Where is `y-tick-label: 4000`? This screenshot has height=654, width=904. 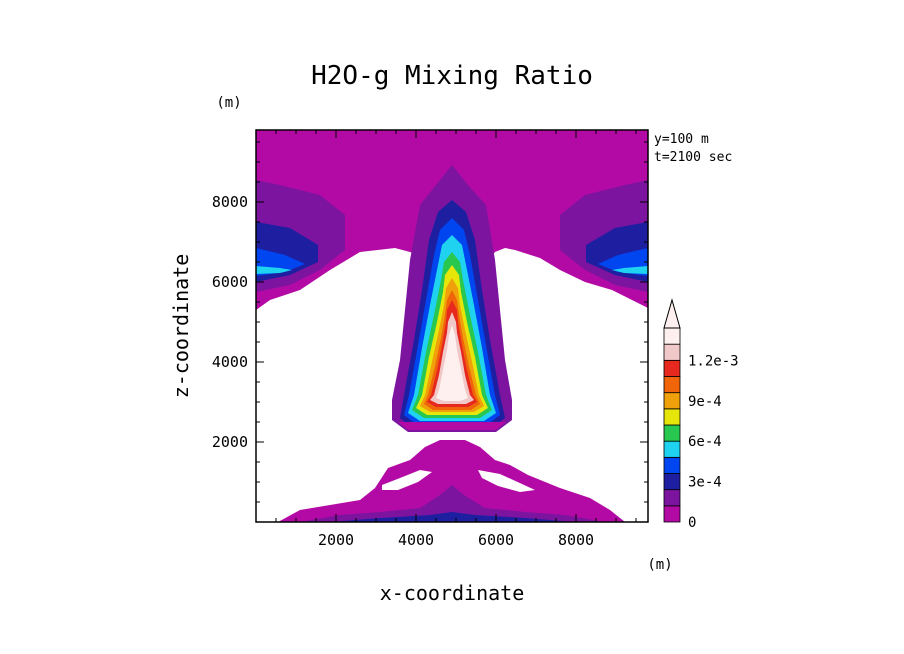 y-tick-label: 4000 is located at coordinates (230, 362).